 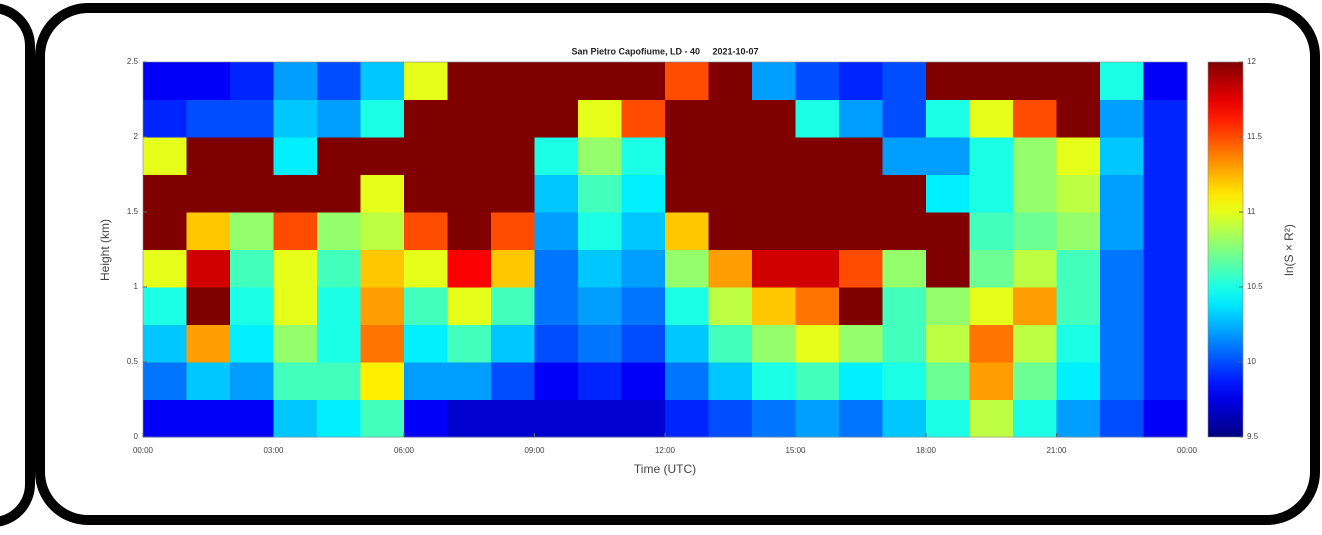 I want to click on colorbar-label: ln(S × R²), so click(x=1289, y=250).